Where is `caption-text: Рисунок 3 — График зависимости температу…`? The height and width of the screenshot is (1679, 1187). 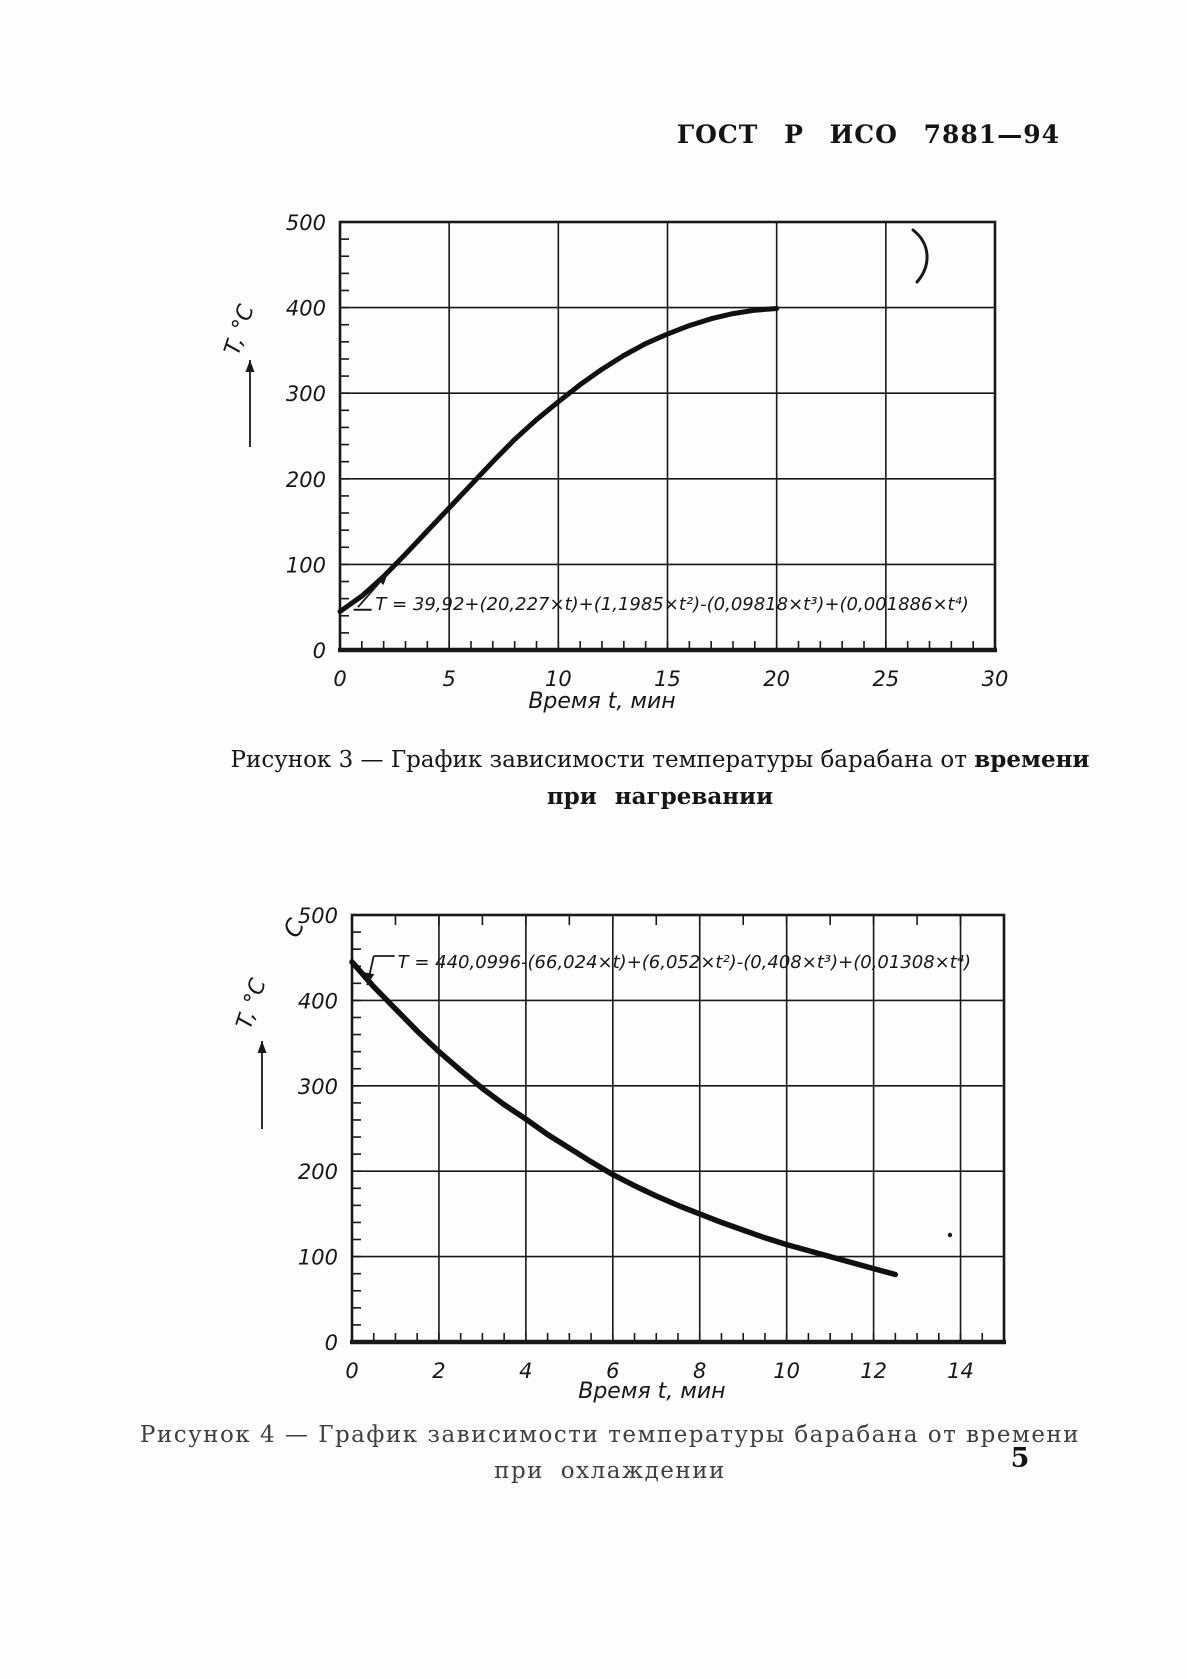 caption-text: Рисунок 3 — График зависимости температу… is located at coordinates (598, 760).